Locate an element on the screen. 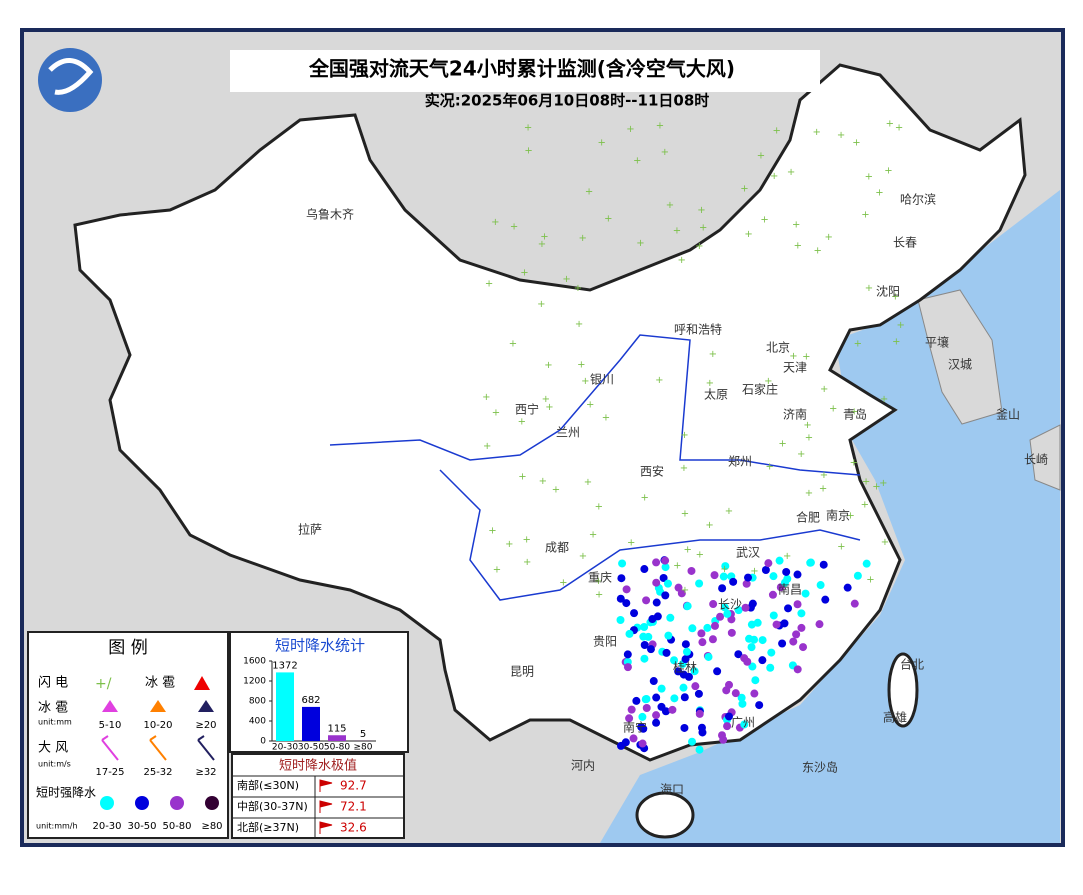  lightning-icon: +/ is located at coordinates (103, 684).